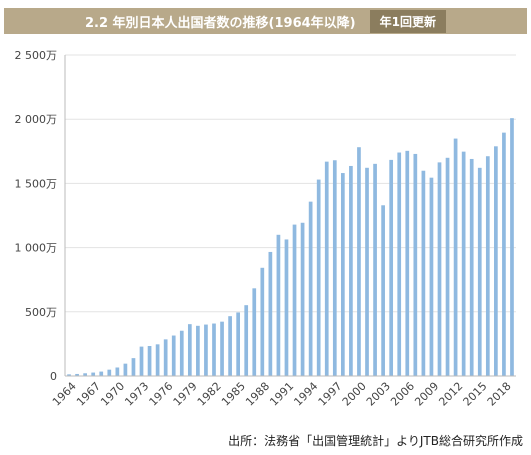 This screenshot has height=455, width=531. I want to click on y-tick-label: 2 500万, so click(36, 55).